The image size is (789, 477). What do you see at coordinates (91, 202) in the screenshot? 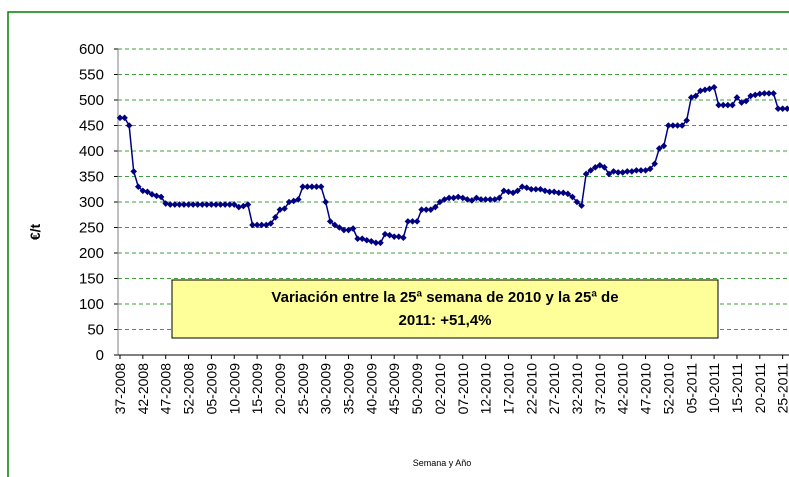
I see `y-tick-label: 300` at bounding box center [91, 202].